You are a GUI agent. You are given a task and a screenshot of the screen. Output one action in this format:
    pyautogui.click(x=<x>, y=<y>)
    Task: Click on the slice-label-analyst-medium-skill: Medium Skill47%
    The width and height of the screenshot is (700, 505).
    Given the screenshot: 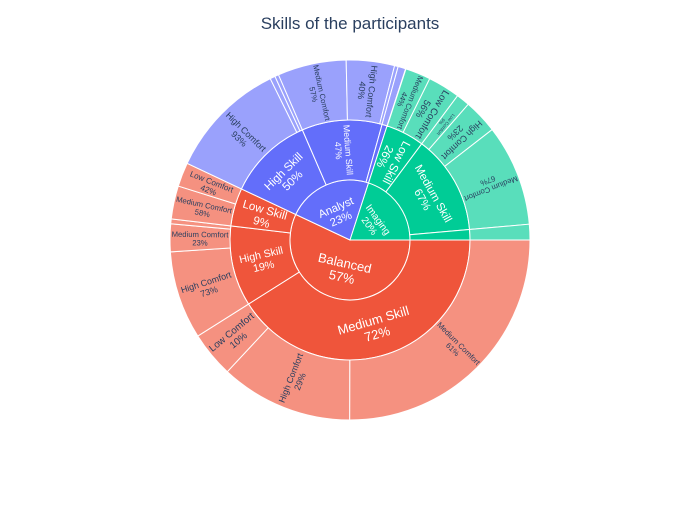 What is the action you would take?
    pyautogui.click(x=343, y=150)
    